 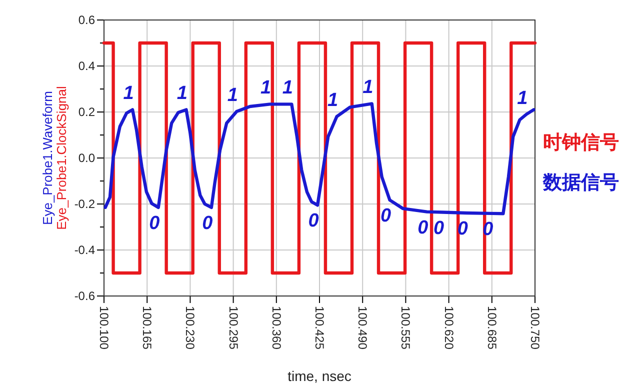 What do you see at coordinates (535, 328) in the screenshot?
I see `x-tick-label: 100.750` at bounding box center [535, 328].